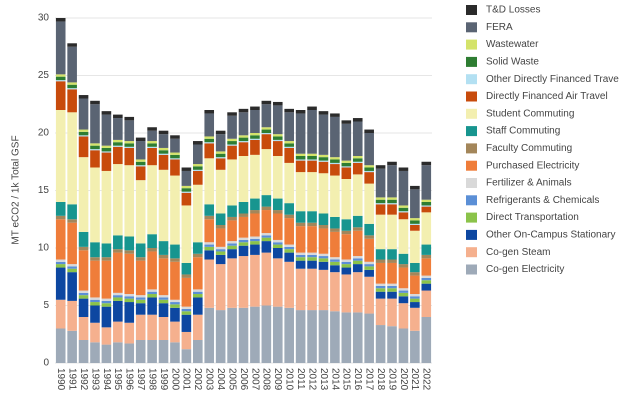 The image size is (644, 400). I want to click on x-tick-label: 1994, so click(106, 379).